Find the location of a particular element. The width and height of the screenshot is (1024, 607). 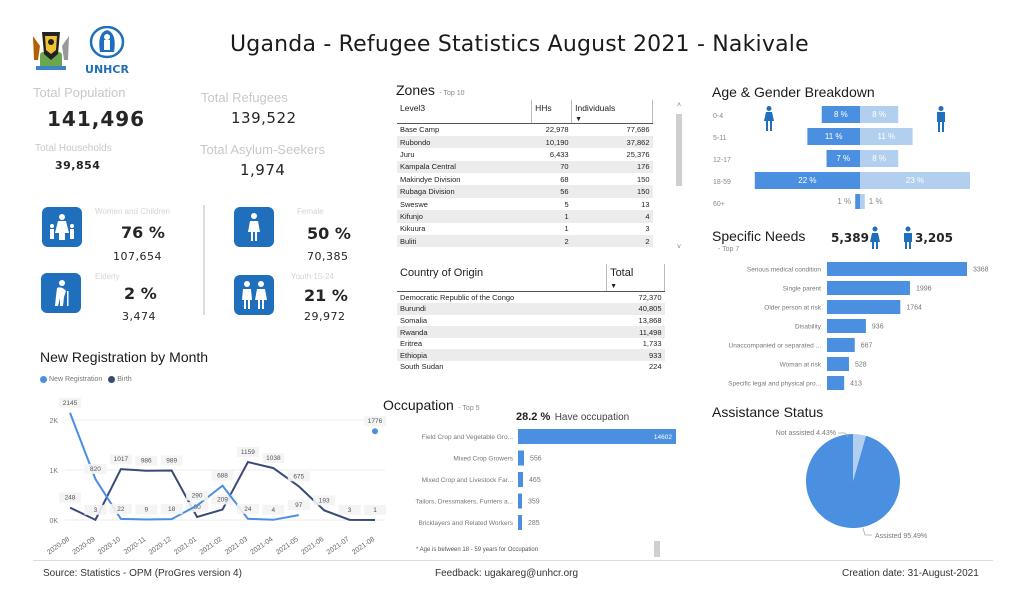

male-figure-icon is located at coordinates (908, 240).